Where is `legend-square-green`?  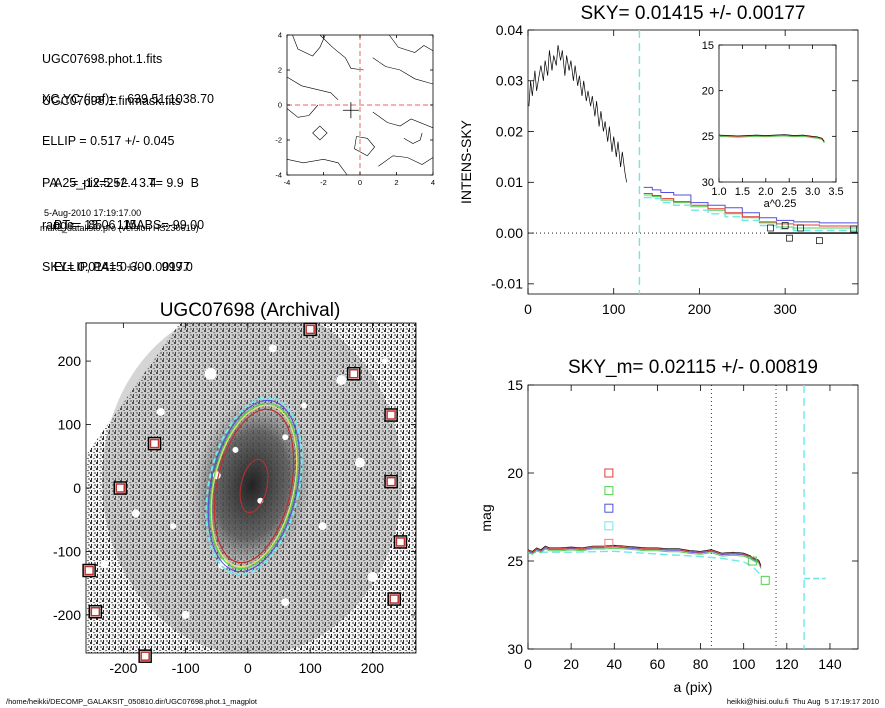 legend-square-green is located at coordinates (609, 491).